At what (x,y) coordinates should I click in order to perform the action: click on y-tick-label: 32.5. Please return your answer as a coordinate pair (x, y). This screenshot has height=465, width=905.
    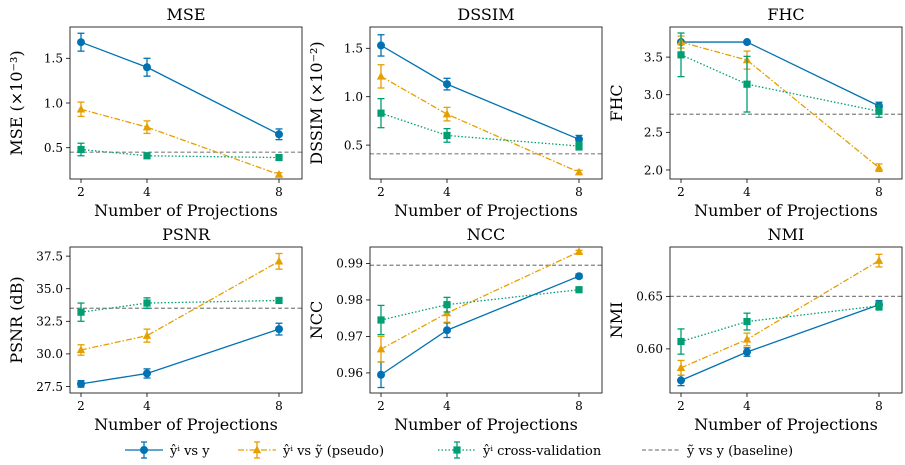
    Looking at the image, I should click on (49, 322).